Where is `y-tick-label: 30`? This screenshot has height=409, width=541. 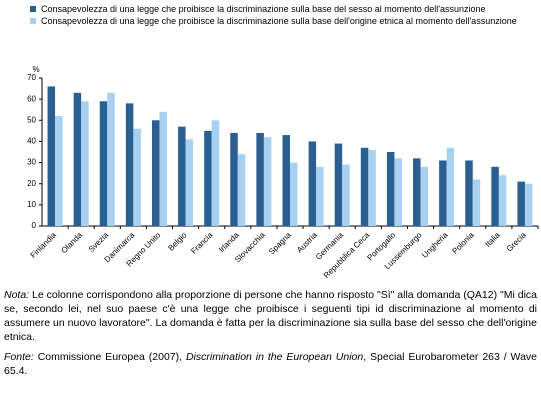
y-tick-label: 30 is located at coordinates (31, 162).